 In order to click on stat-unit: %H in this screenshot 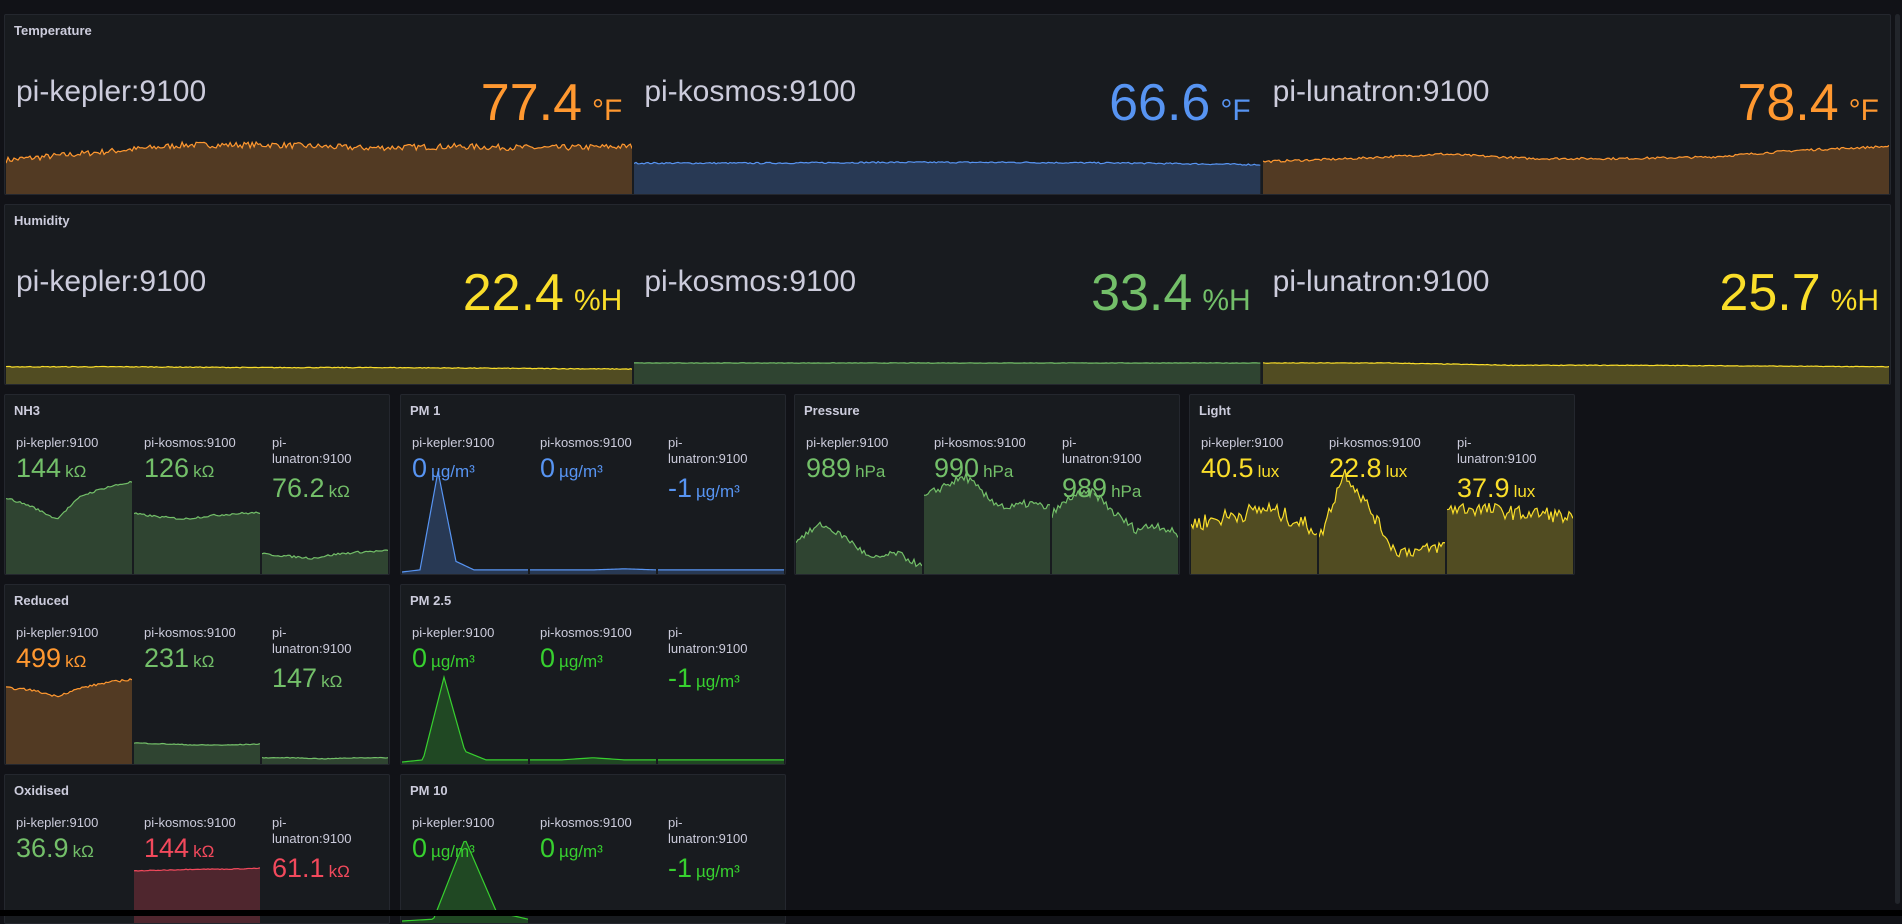, I will do `click(598, 300)`.